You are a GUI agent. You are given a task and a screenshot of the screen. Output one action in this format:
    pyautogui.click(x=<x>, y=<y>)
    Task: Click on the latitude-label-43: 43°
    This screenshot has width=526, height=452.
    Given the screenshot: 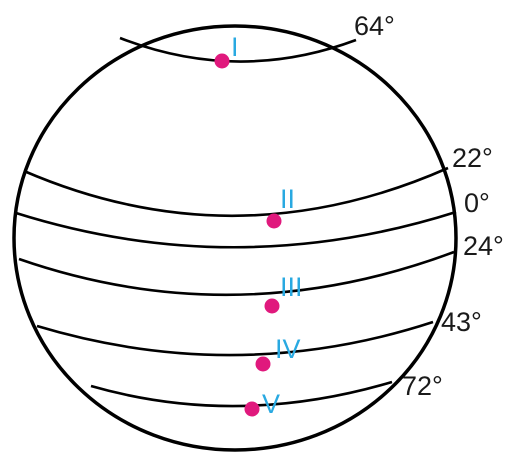 What is the action you would take?
    pyautogui.click(x=461, y=322)
    